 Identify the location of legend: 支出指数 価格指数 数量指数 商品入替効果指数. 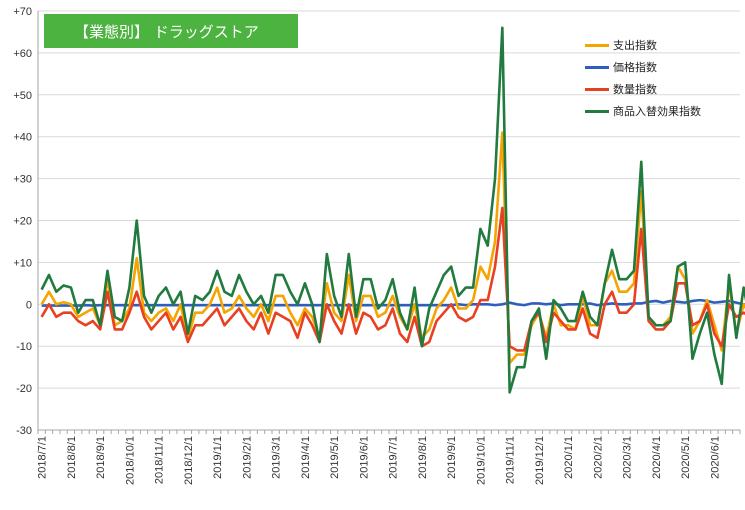
(643, 78).